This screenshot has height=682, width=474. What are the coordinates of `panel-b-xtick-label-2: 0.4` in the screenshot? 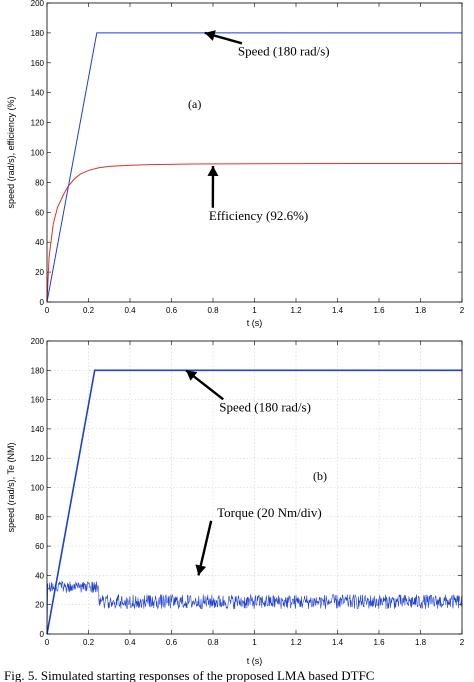 It's located at (130, 642).